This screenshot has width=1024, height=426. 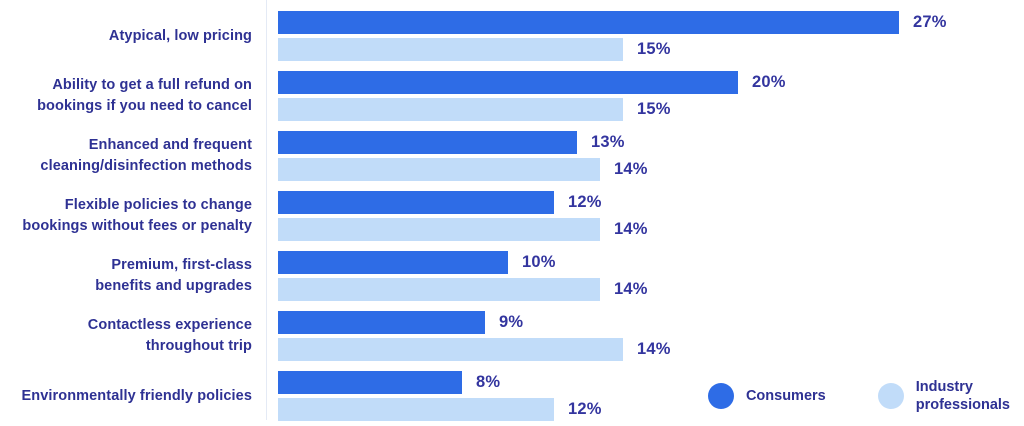 I want to click on bars-cell: 12% 14%, so click(x=638, y=216).